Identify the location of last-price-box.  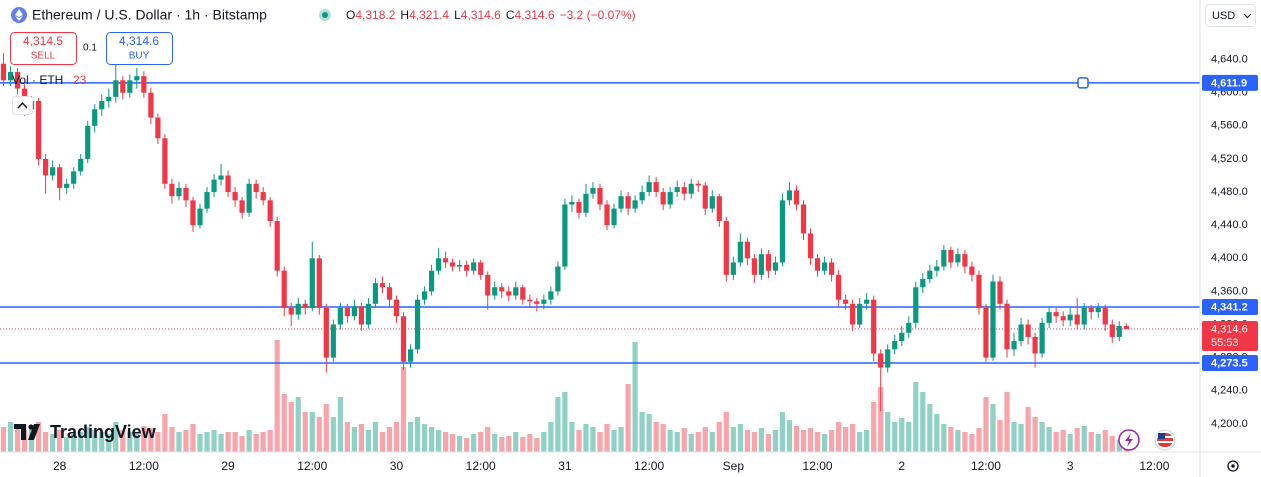
(1230, 335).